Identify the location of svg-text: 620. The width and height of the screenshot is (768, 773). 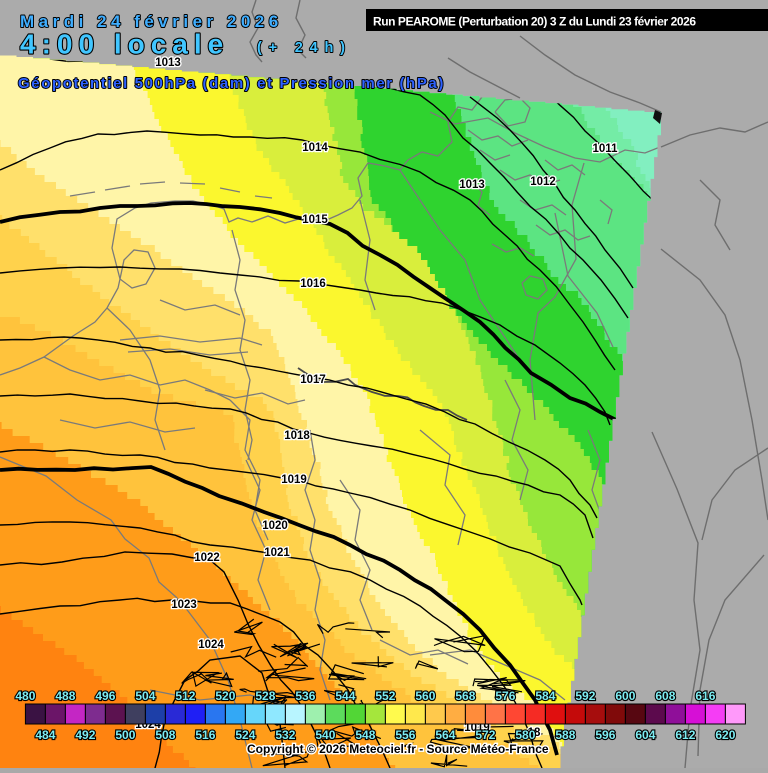
(725, 735).